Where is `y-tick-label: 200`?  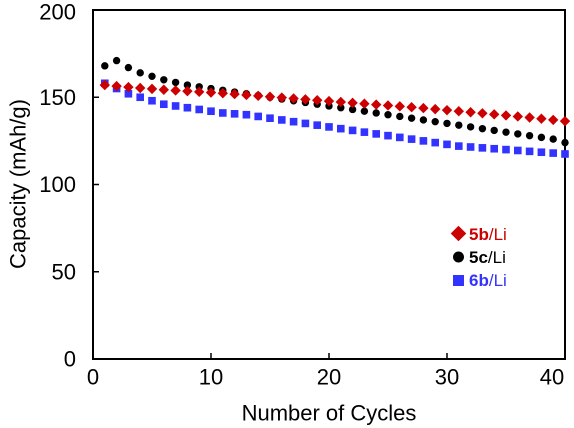
y-tick-label: 200 is located at coordinates (57, 12).